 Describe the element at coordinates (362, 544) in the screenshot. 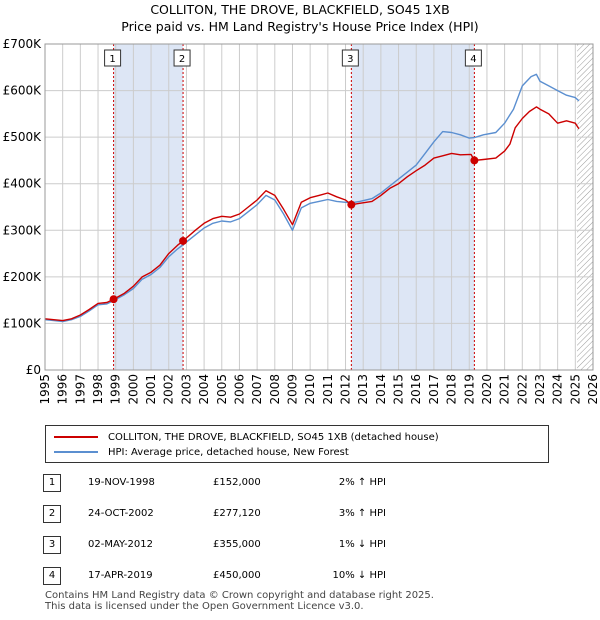

I see `transaction-hpi: 1% ↓ HPI` at that location.